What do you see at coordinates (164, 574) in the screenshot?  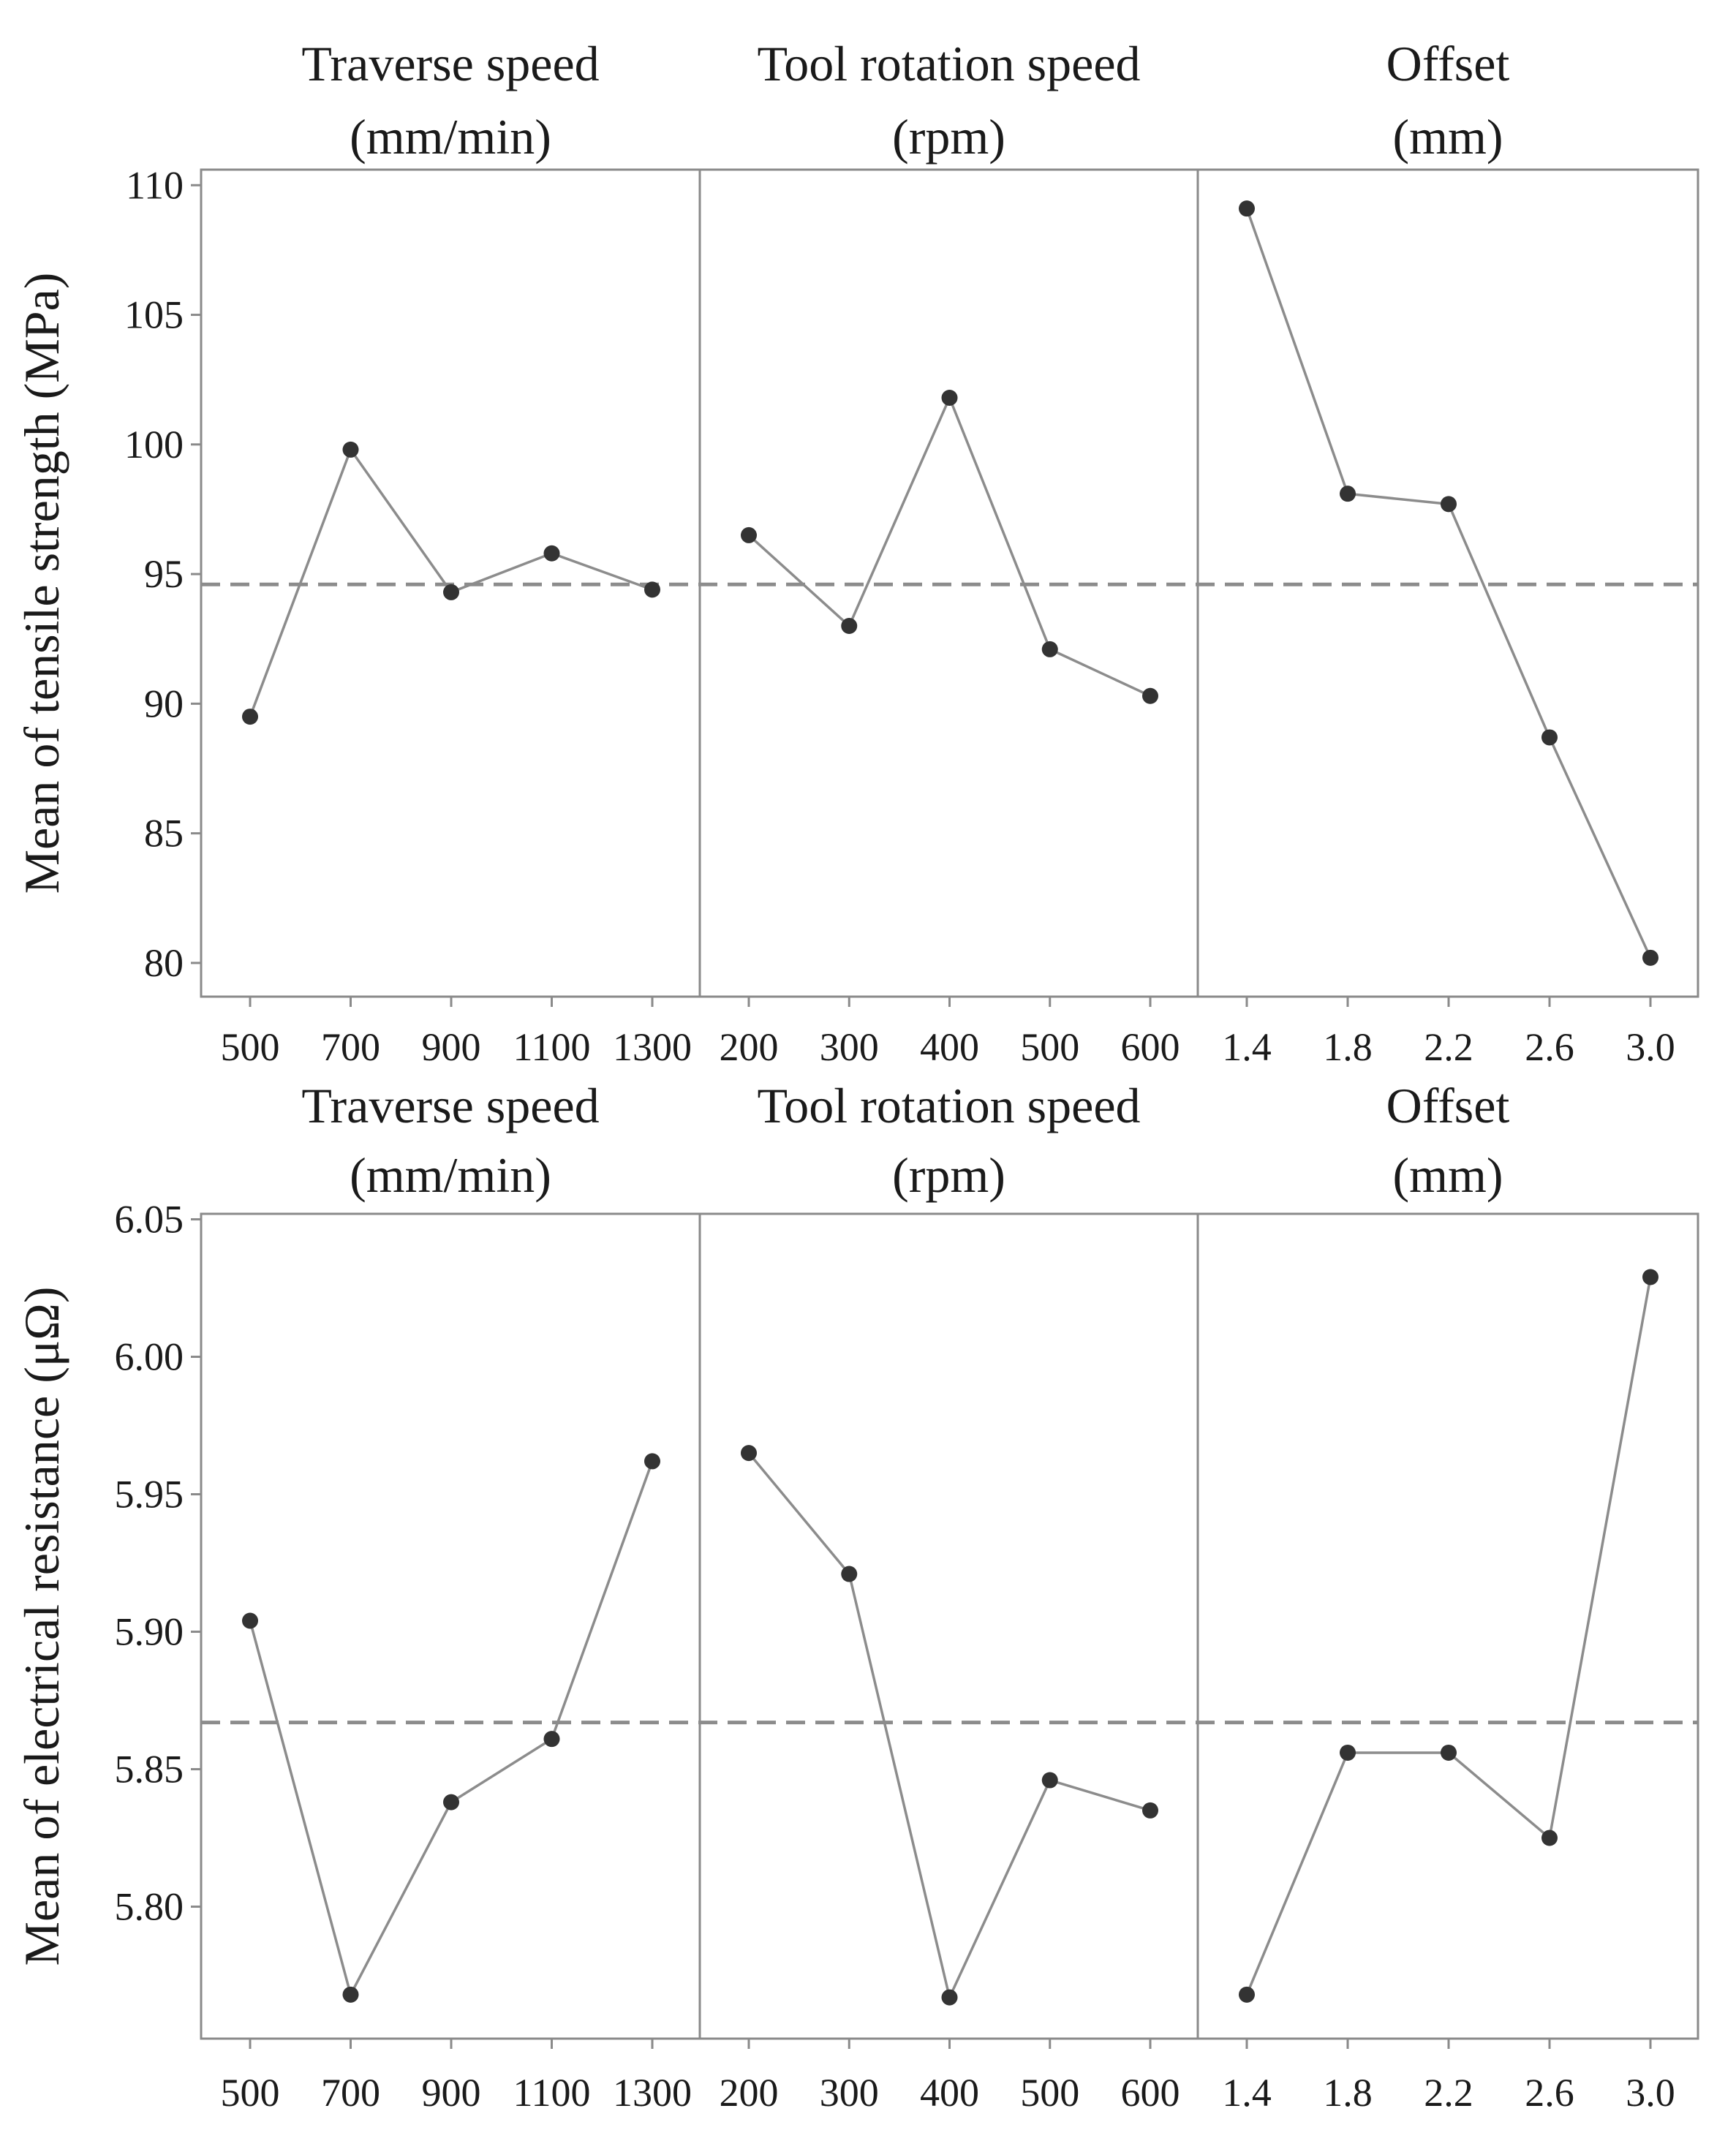 I see `y-tick-label: 95` at bounding box center [164, 574].